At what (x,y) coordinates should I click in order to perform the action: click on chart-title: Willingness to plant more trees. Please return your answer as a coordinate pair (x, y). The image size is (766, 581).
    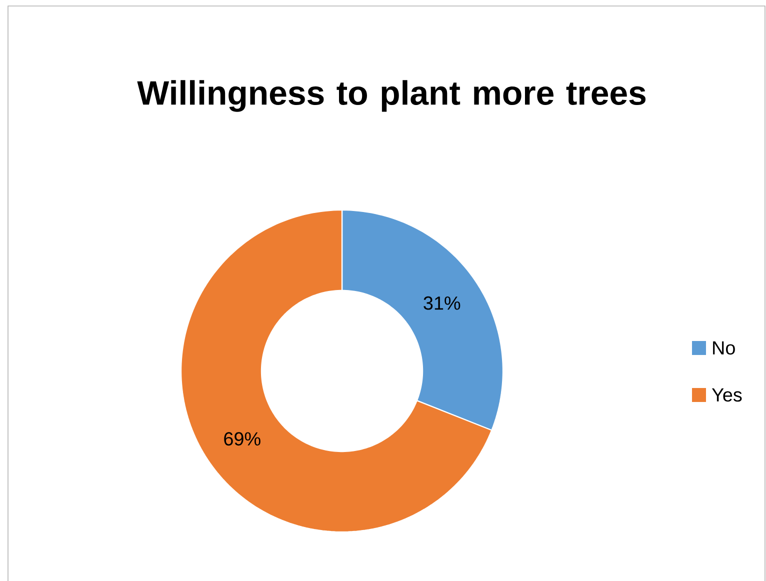
    Looking at the image, I should click on (391, 96).